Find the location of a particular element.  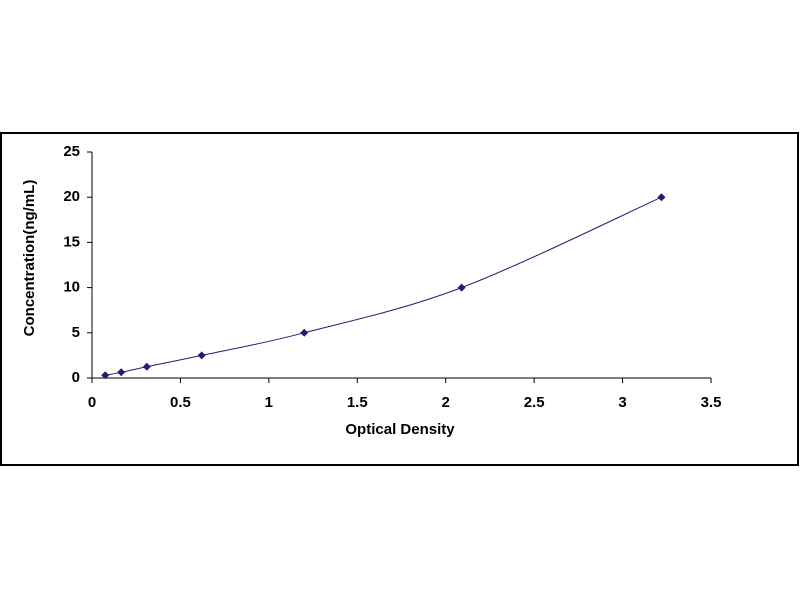

x-tick-label: 0.5 is located at coordinates (180, 402).